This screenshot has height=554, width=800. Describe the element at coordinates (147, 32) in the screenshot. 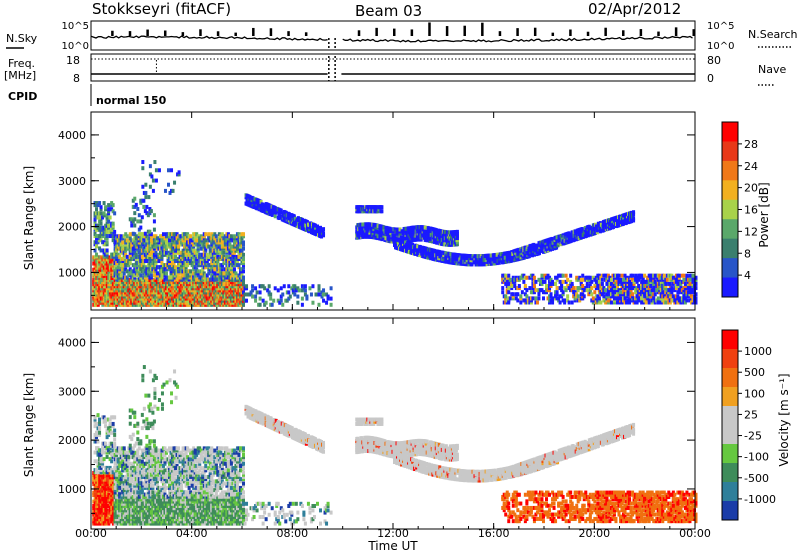

I see `noise-spike` at that location.